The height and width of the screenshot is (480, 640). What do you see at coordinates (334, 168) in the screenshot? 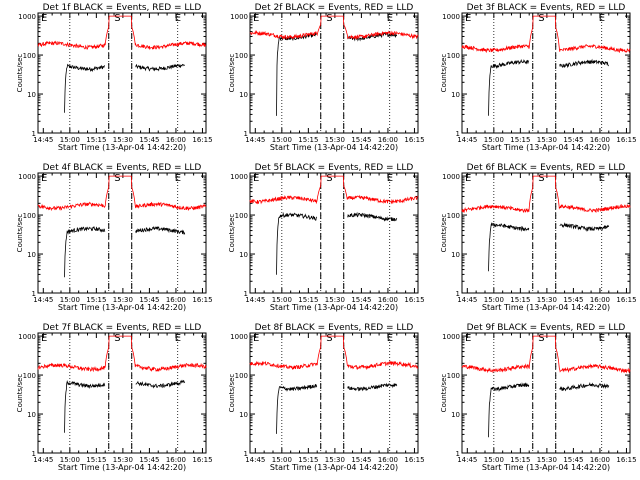
I see `panel-title: Det 5f BLACK = Events, RED = LLD` at bounding box center [334, 168].